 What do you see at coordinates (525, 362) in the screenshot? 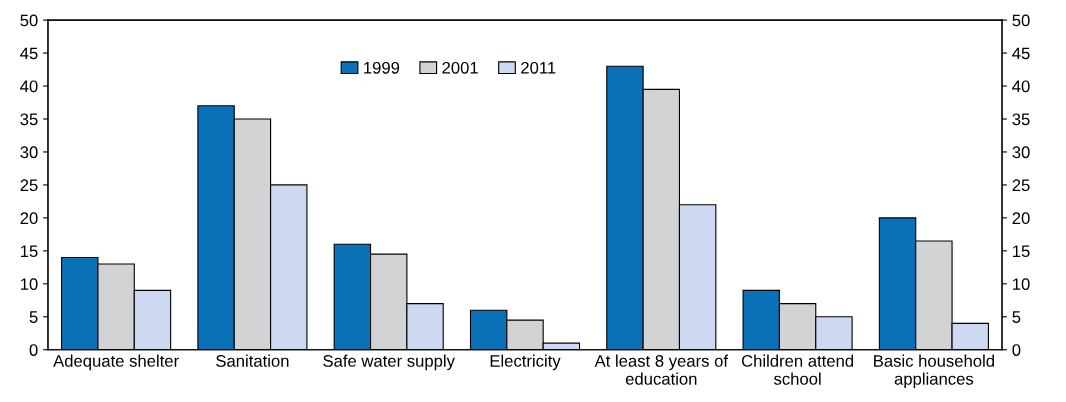
I see `x-tick-label: Electricity` at bounding box center [525, 362].